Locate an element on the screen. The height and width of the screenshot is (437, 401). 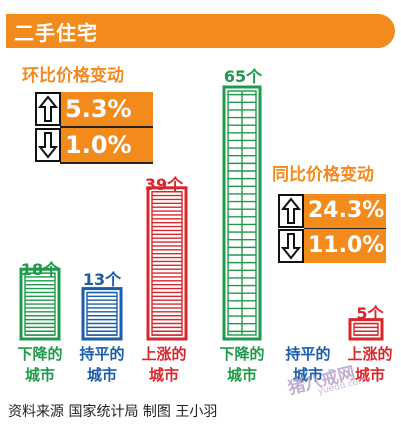
yoy-cat-up-label: 上涨的 城市 is located at coordinates (370, 364).